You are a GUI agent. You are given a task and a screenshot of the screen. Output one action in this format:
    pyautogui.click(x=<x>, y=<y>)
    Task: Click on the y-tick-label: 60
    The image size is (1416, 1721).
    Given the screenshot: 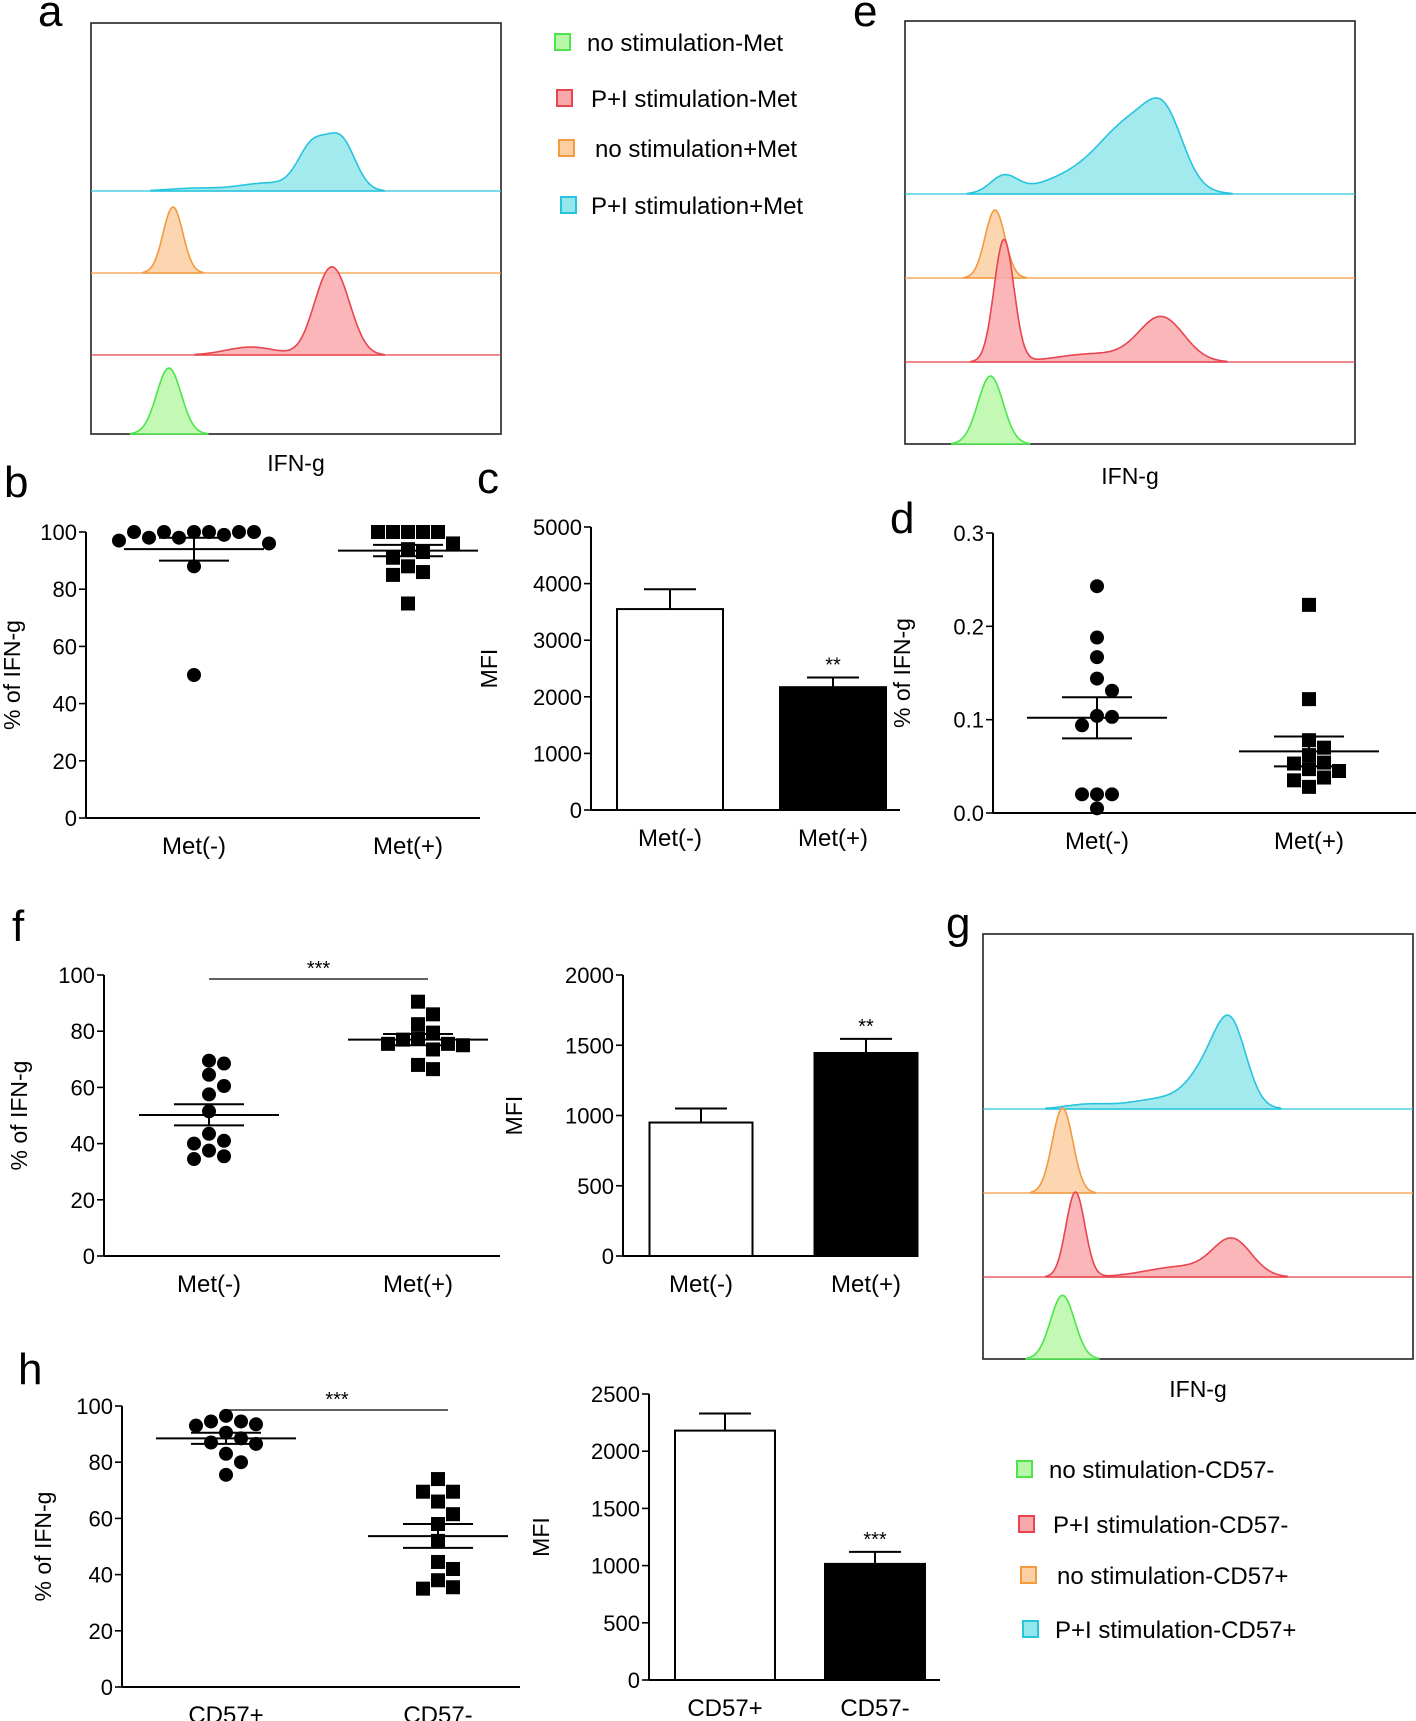 What is the action you would take?
    pyautogui.click(x=83, y=1087)
    